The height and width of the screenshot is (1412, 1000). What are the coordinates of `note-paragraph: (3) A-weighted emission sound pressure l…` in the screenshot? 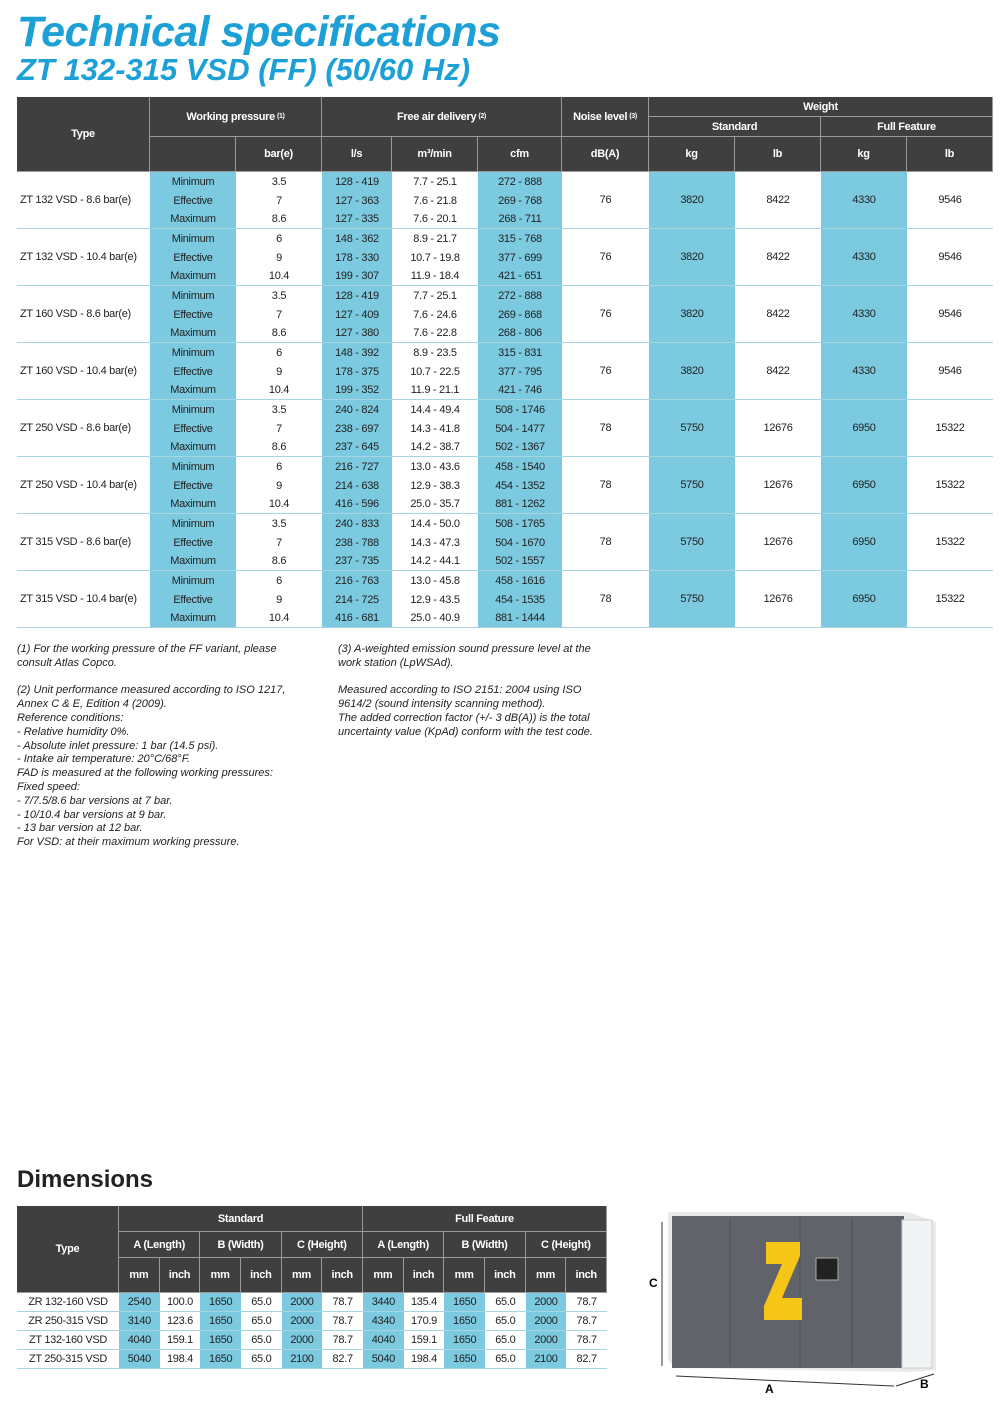 It's located at (465, 657).